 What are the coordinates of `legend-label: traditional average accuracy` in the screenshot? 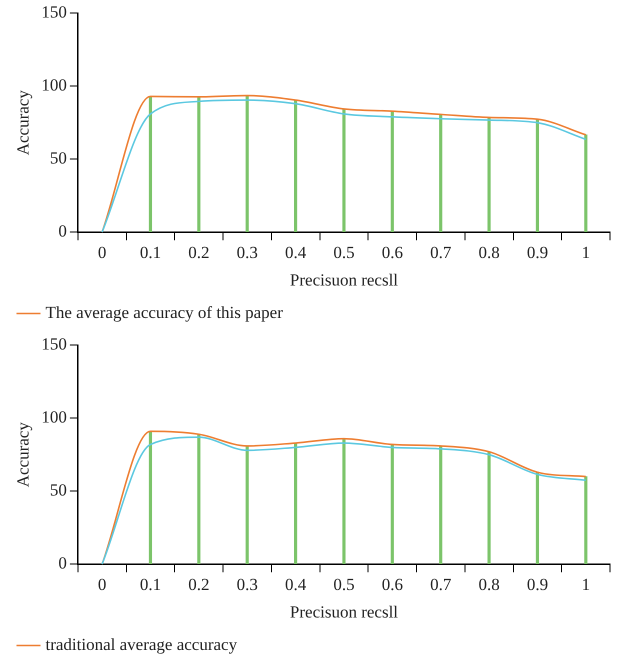 It's located at (142, 644).